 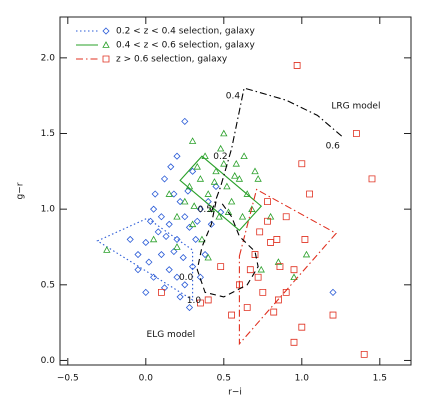 What do you see at coordinates (186, 278) in the screenshot?
I see `redshift-label: 0.0` at bounding box center [186, 278].